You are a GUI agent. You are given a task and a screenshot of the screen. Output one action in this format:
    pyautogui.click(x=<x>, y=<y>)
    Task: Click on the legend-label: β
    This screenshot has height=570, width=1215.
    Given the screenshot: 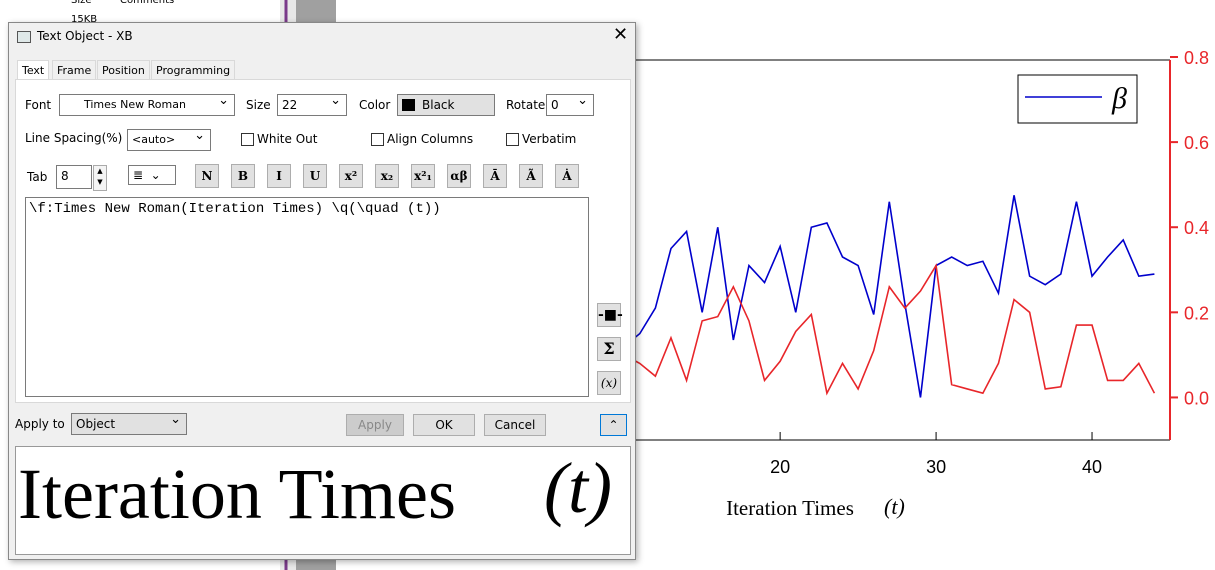 What is the action you would take?
    pyautogui.click(x=1119, y=98)
    